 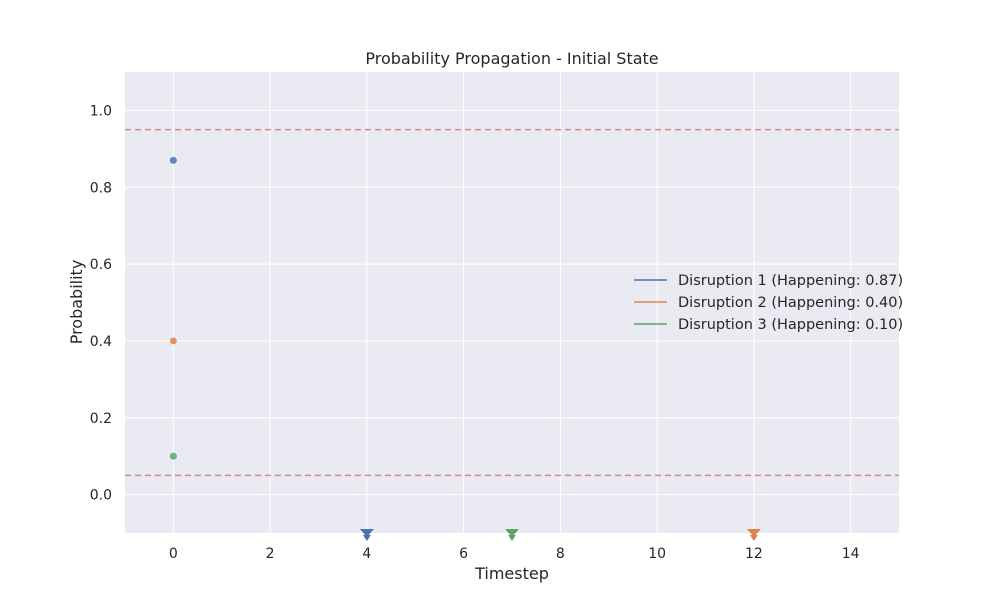 I want to click on x-tick-label: 2, so click(x=270, y=554).